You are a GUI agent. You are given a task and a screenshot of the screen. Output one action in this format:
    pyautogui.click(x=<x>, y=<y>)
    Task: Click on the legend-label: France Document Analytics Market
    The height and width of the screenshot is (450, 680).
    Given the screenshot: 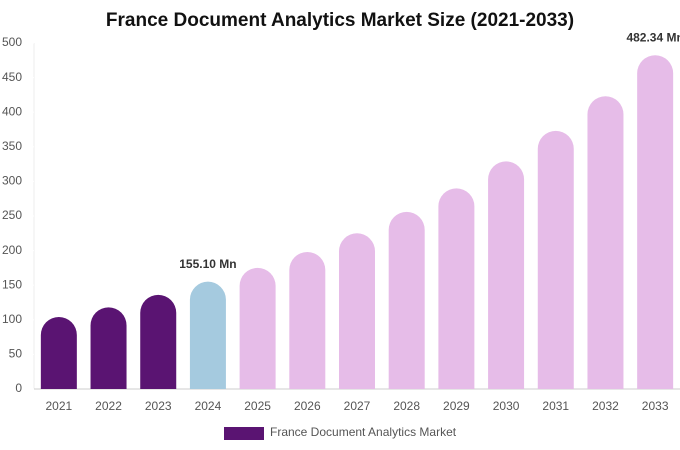 What is the action you would take?
    pyautogui.click(x=363, y=432)
    